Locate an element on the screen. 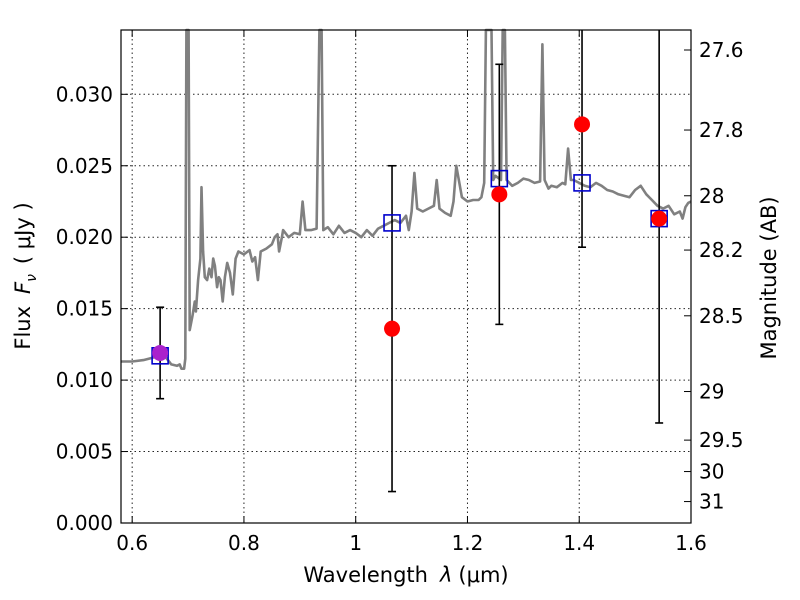  y-tick-label: 0.005 is located at coordinates (84, 452).